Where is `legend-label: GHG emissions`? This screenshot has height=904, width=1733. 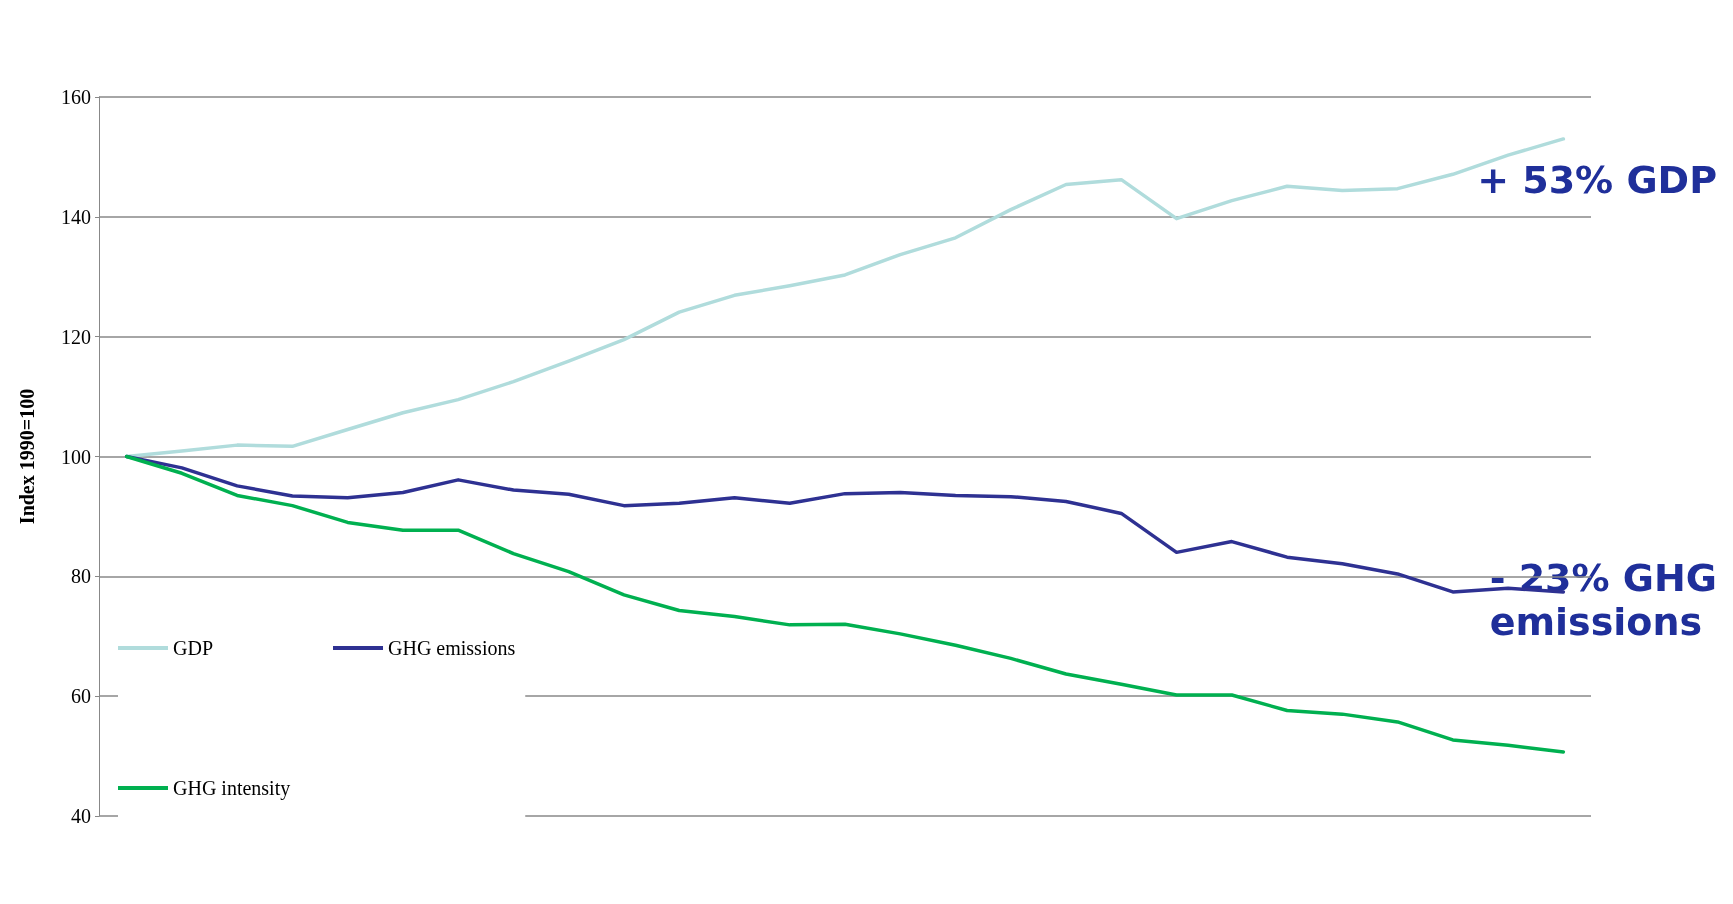 legend-label: GHG emissions is located at coordinates (452, 648).